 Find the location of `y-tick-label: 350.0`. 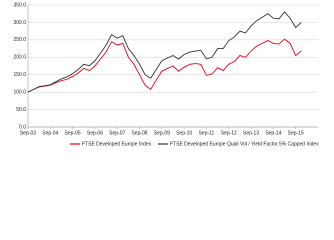

y-tick-label: 350.0 is located at coordinates (19, 5).